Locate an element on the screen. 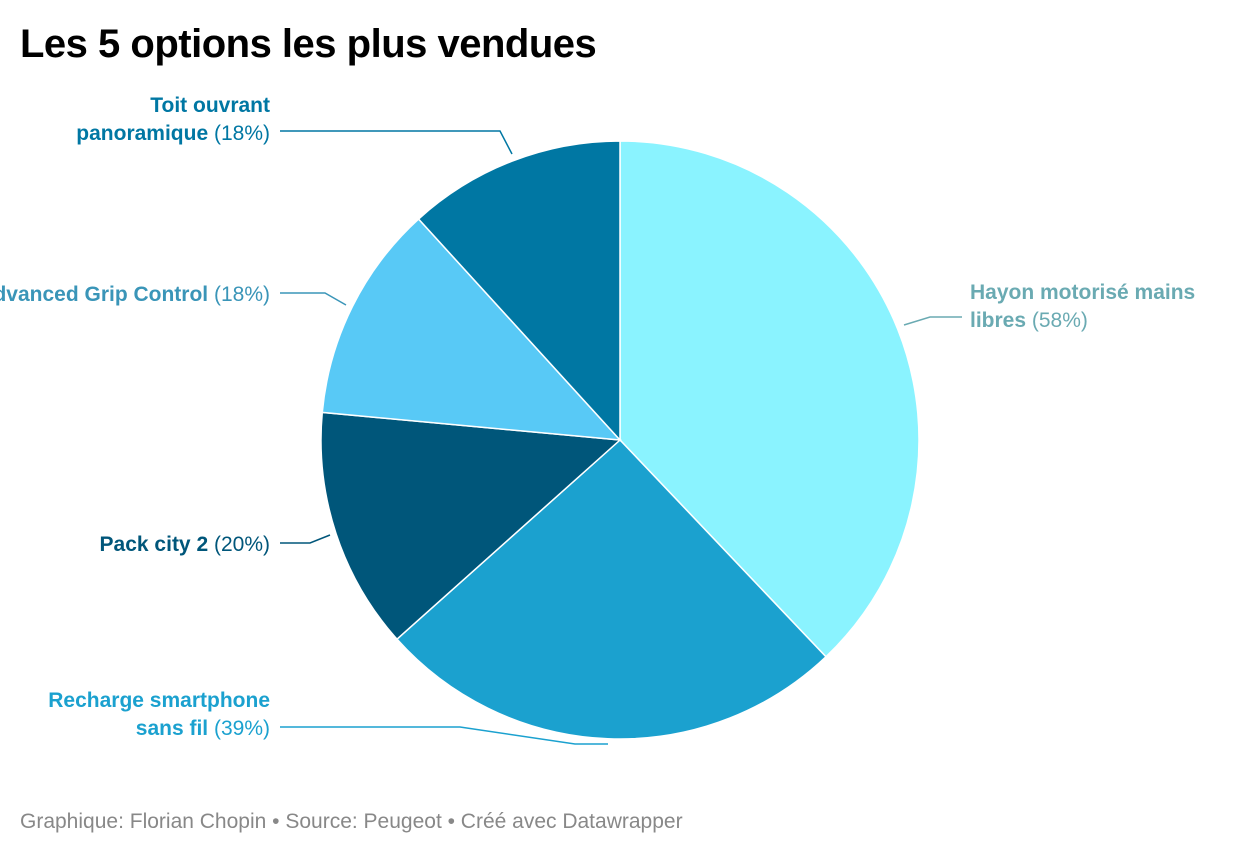 The image size is (1240, 856). chart-title: Les 5 options les plus vendues is located at coordinates (308, 44).